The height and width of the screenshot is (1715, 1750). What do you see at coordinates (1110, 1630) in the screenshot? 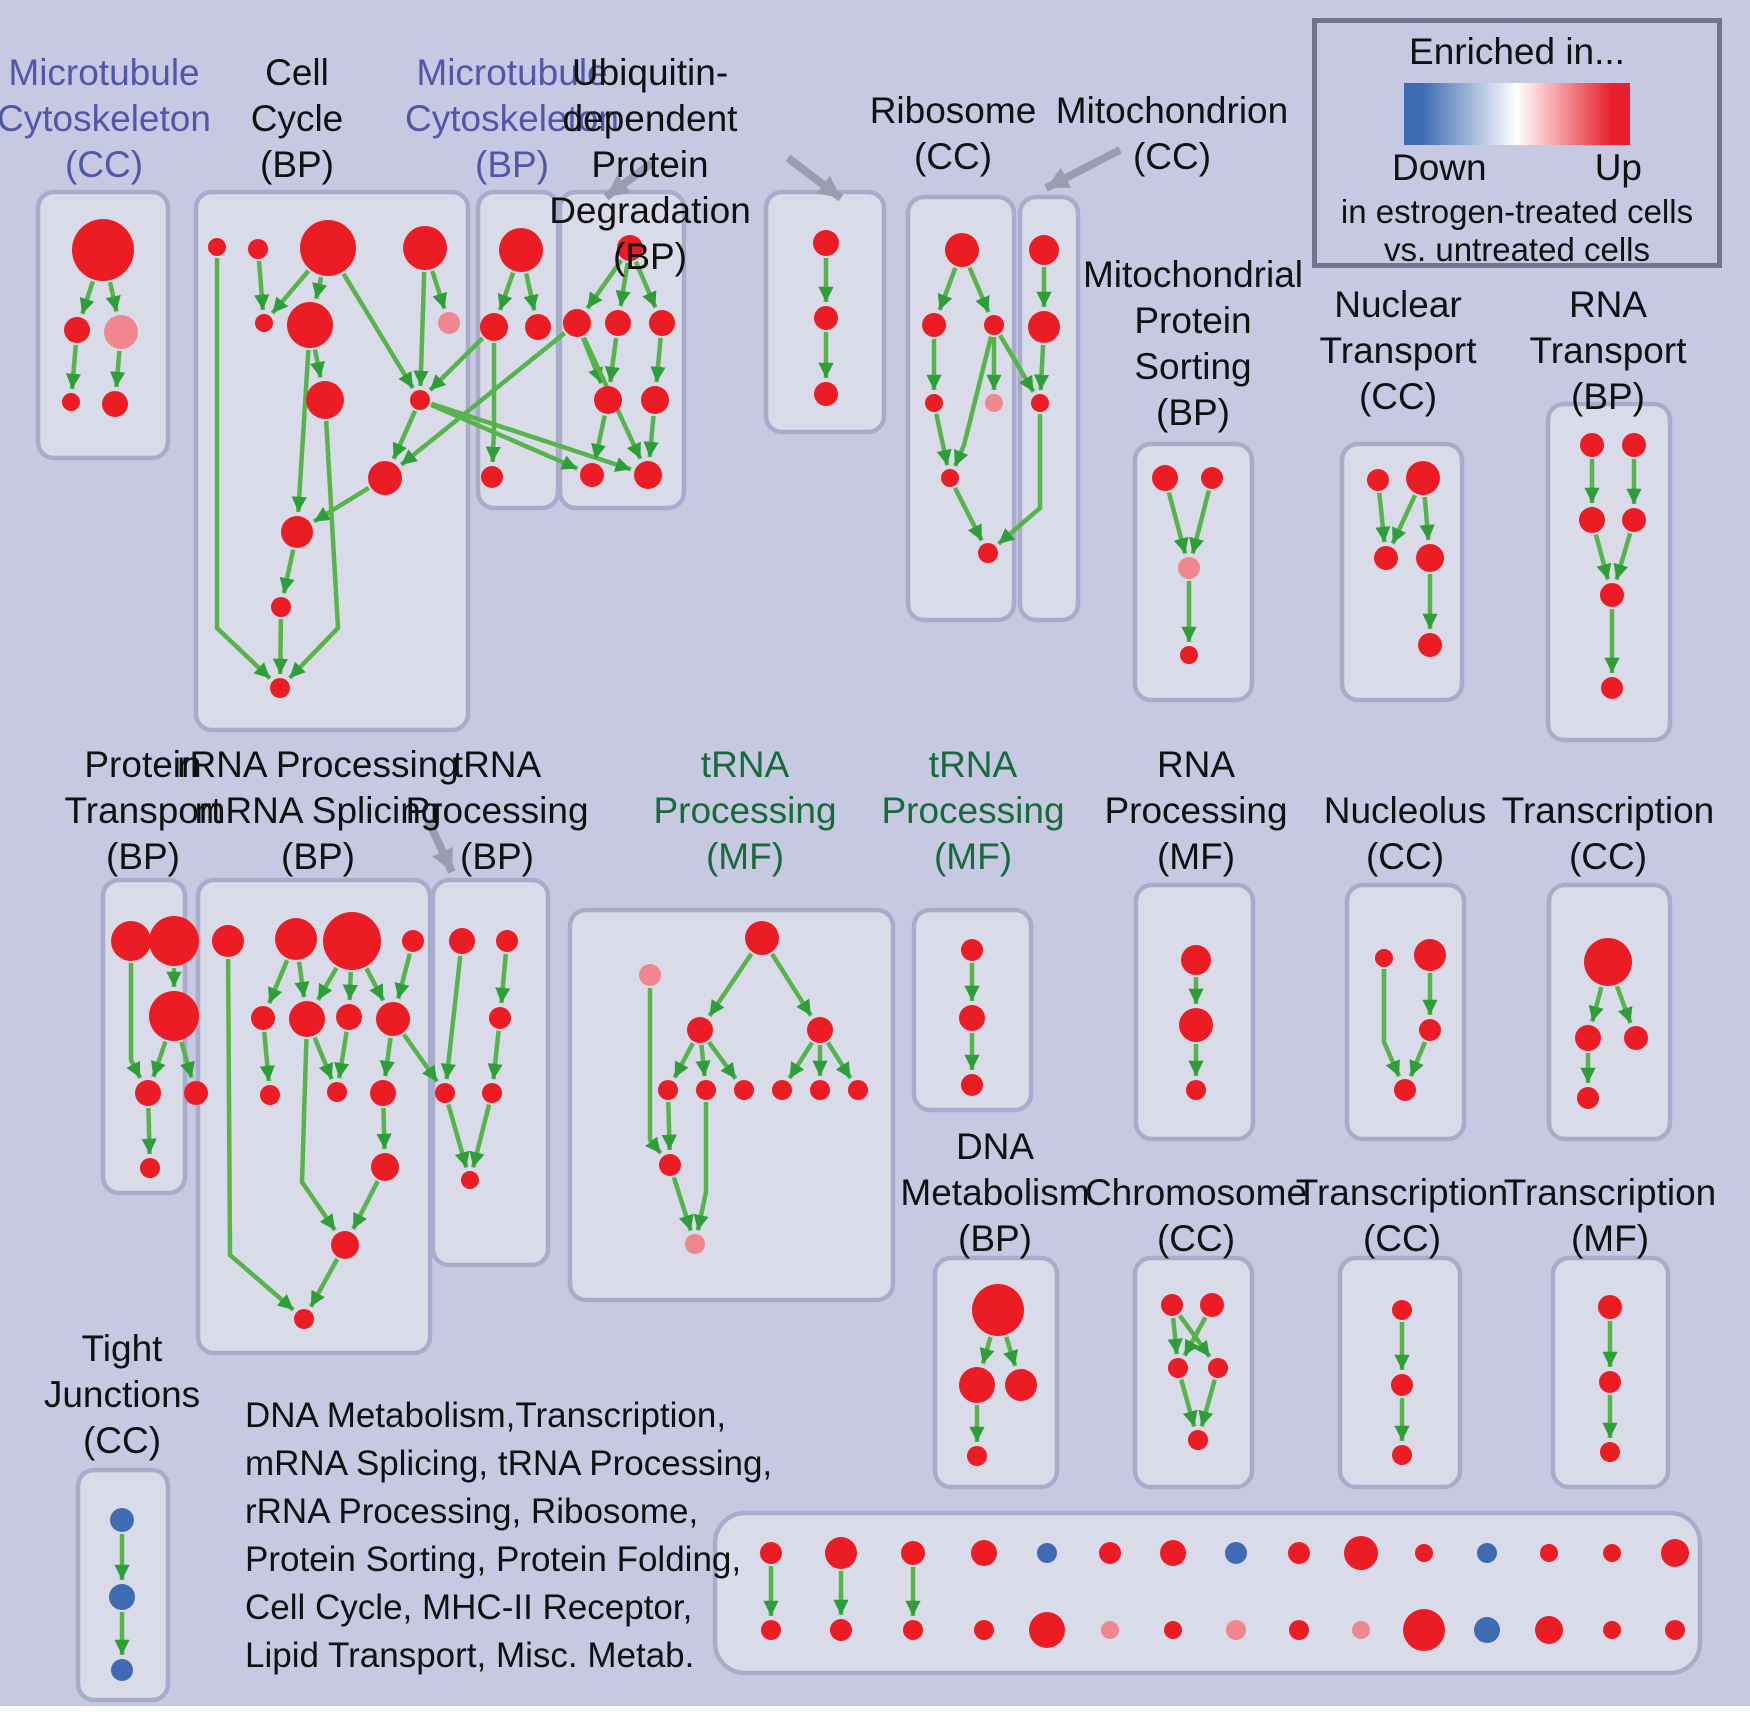
I see `node-wb6` at bounding box center [1110, 1630].